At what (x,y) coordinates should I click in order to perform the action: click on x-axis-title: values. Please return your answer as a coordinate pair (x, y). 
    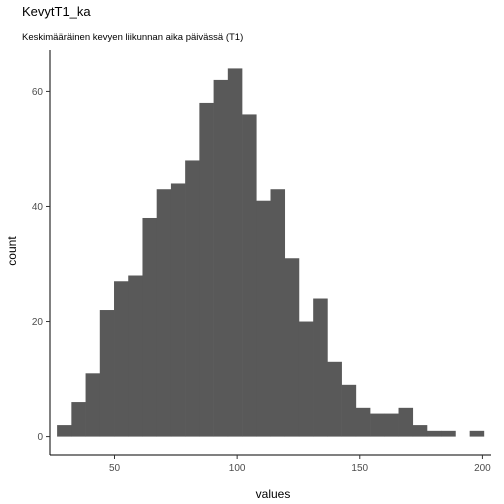
    Looking at the image, I should click on (273, 494).